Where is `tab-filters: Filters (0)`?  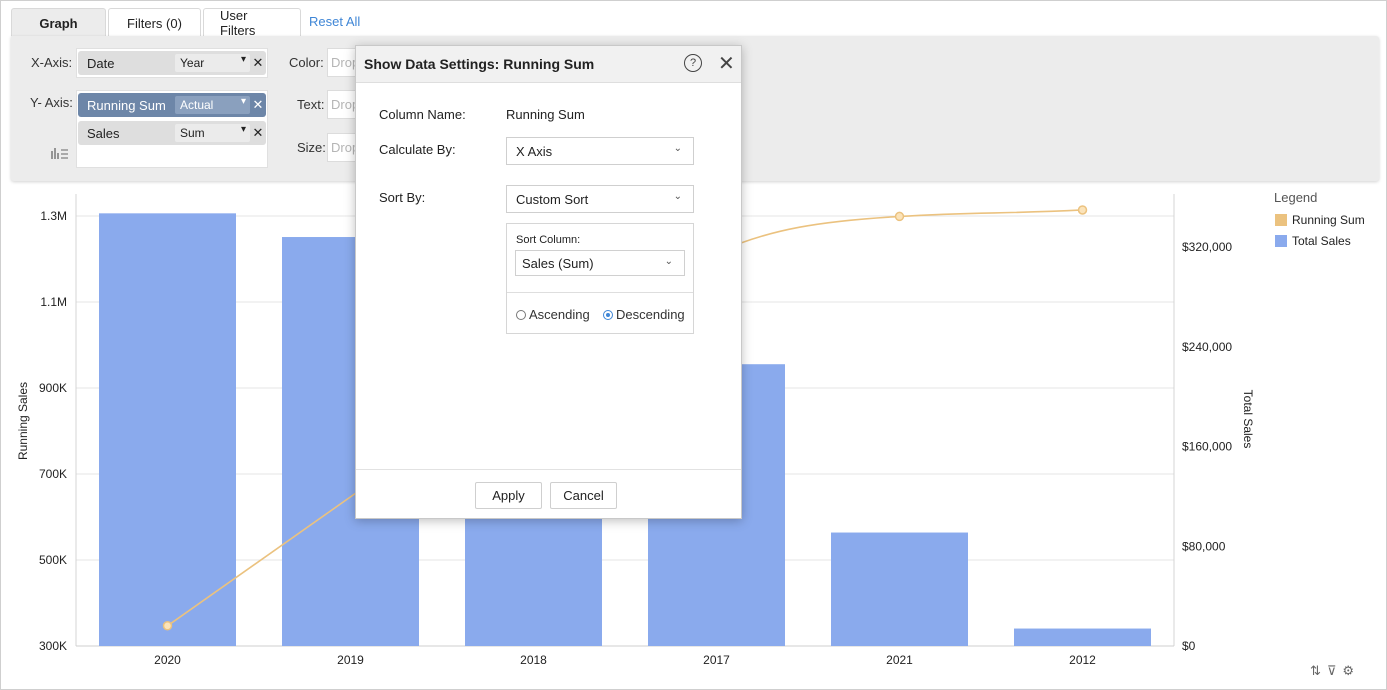
tab-filters: Filters (0) is located at coordinates (154, 22).